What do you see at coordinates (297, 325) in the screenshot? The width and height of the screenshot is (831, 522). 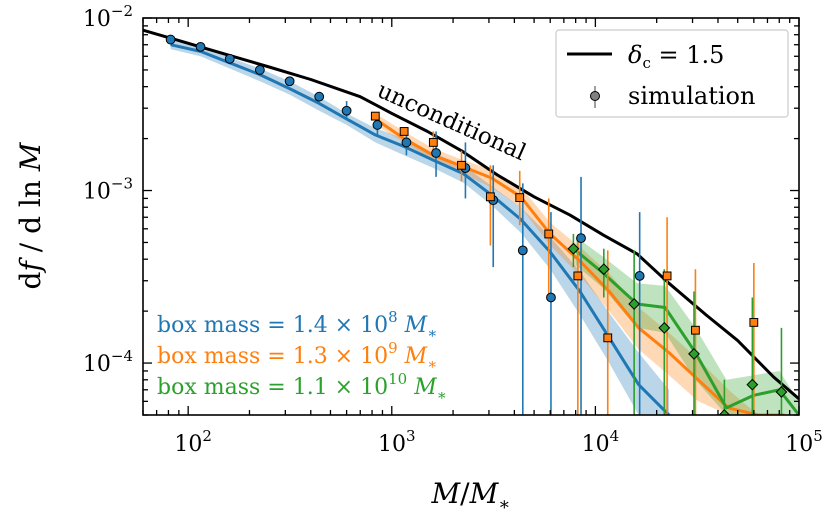 I see `series-label-0: box mass = 1.4 × 108 M∗` at bounding box center [297, 325].